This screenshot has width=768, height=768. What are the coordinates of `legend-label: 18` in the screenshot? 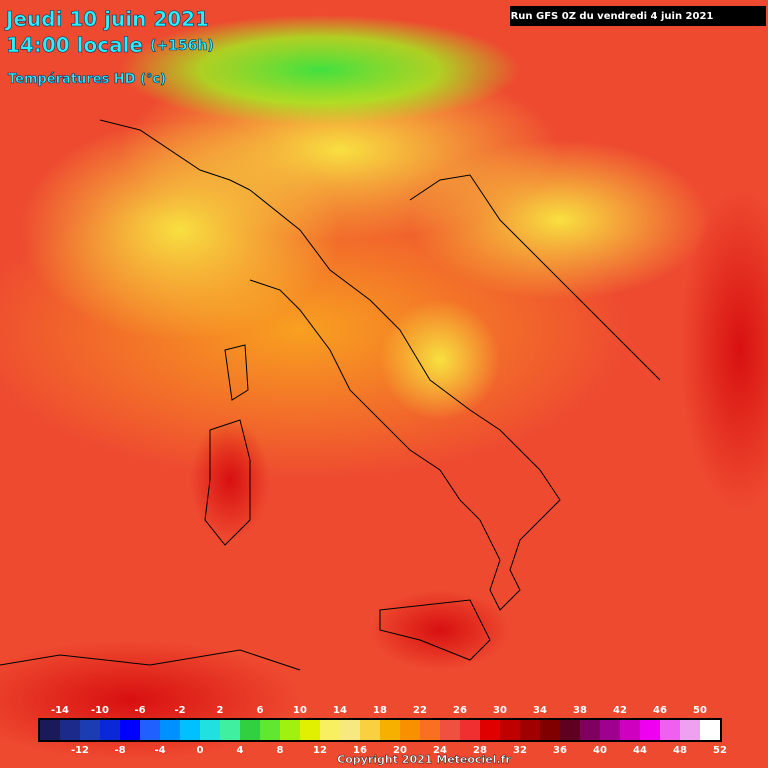 It's located at (380, 710).